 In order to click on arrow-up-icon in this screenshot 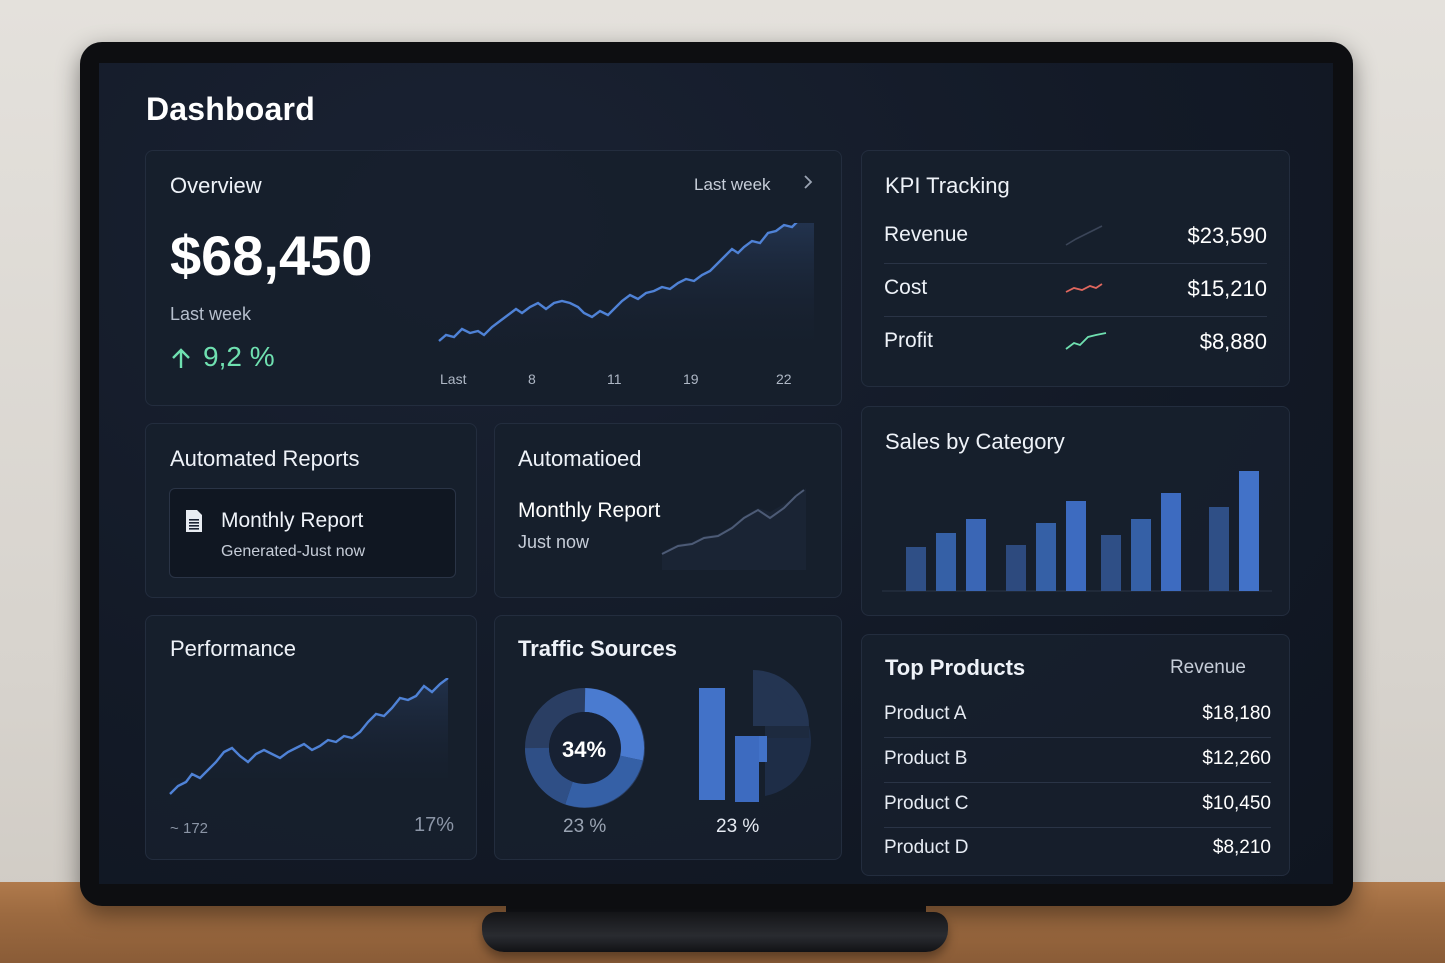, I will do `click(181, 361)`.